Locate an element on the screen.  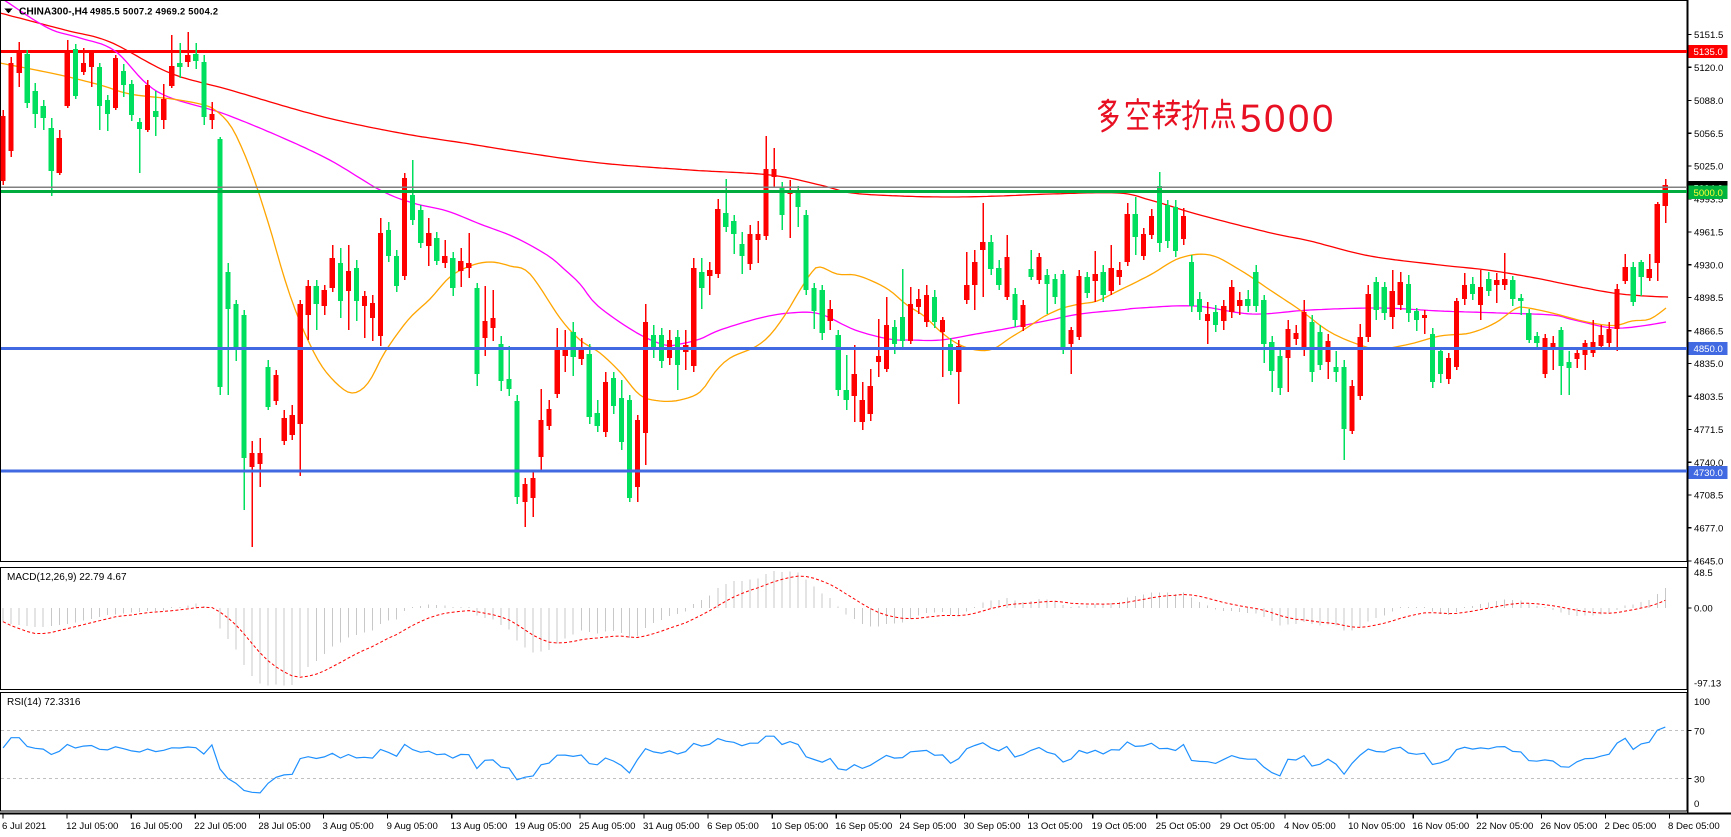
svg-text: 16 Sep 05:00 is located at coordinates (863, 826).